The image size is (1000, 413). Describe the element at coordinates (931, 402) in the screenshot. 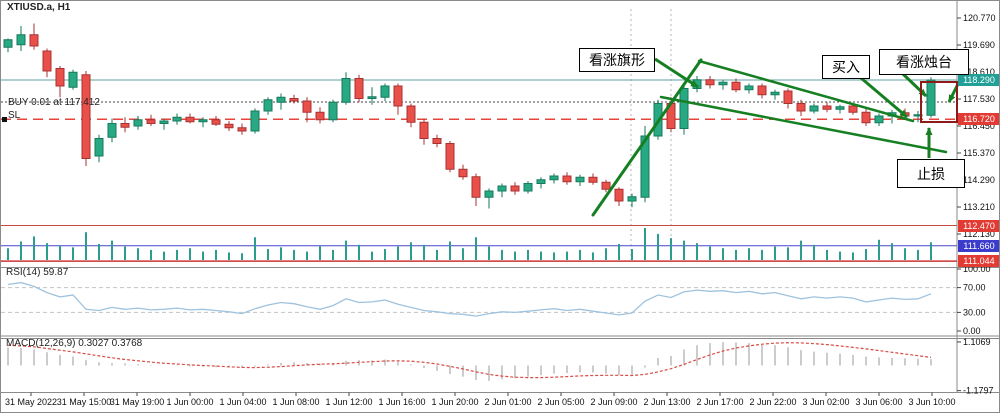

I see `svg-text: 3 Jun 10:00` at that location.